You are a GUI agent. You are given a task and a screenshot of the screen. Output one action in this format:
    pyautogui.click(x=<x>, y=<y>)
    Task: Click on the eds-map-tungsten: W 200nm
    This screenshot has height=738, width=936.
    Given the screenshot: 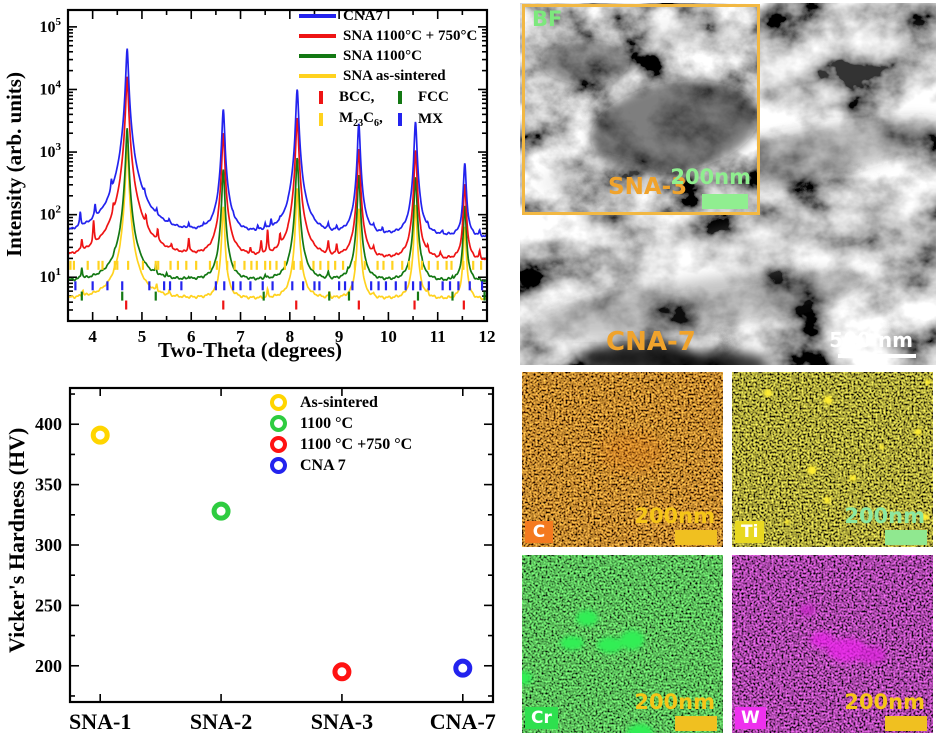 What is the action you would take?
    pyautogui.click(x=832, y=644)
    